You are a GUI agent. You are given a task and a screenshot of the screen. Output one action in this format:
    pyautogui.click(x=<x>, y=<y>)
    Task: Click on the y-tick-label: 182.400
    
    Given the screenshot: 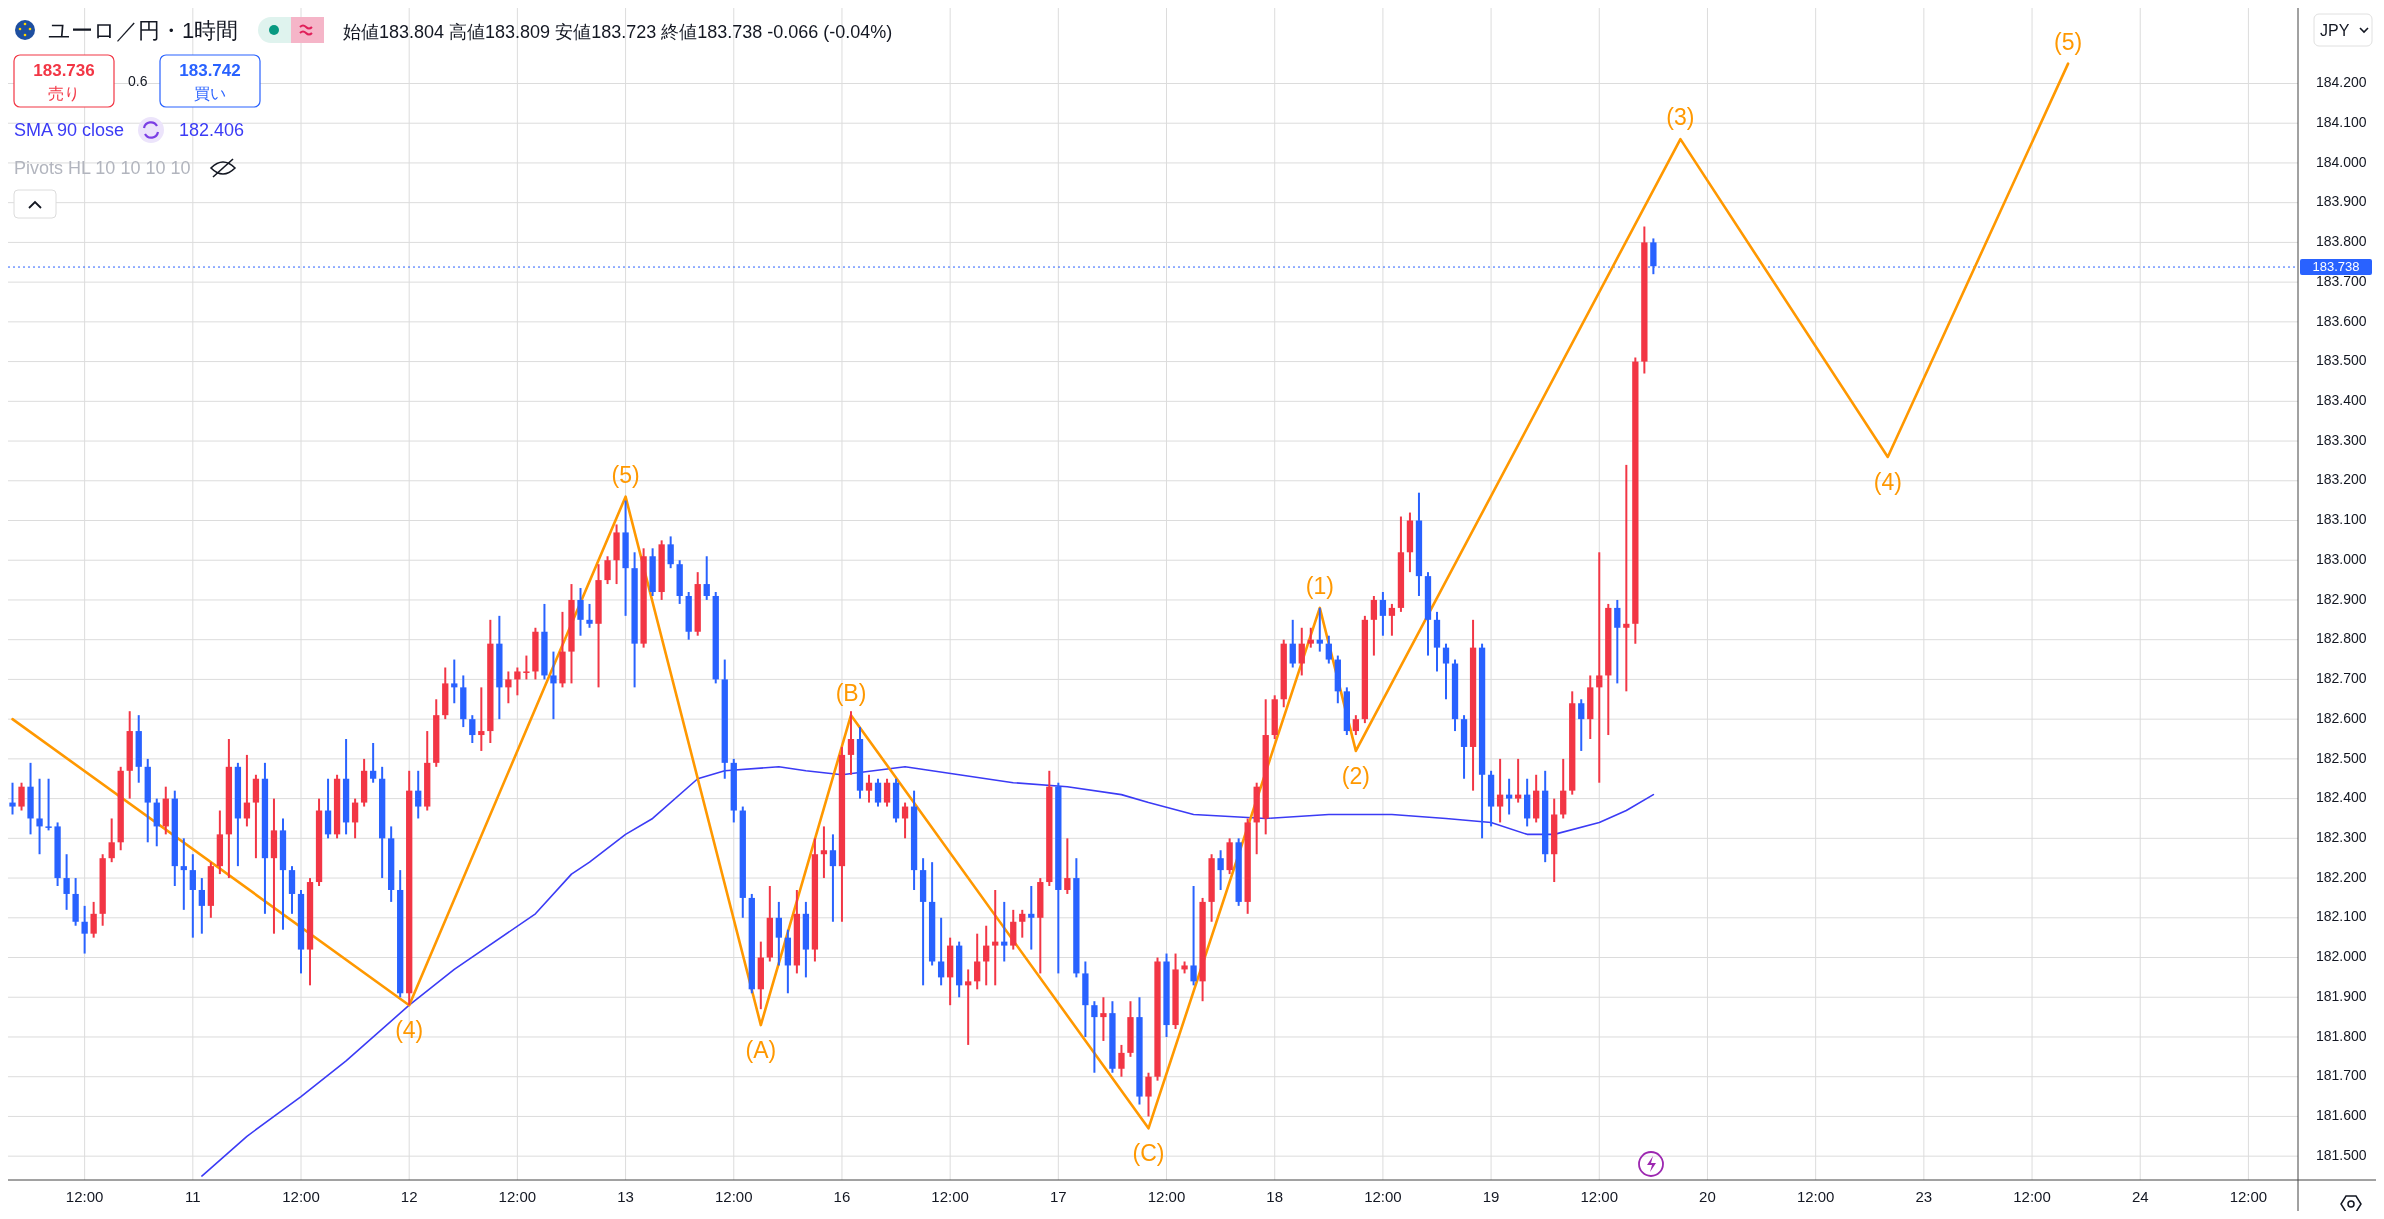 What is the action you would take?
    pyautogui.click(x=2341, y=797)
    